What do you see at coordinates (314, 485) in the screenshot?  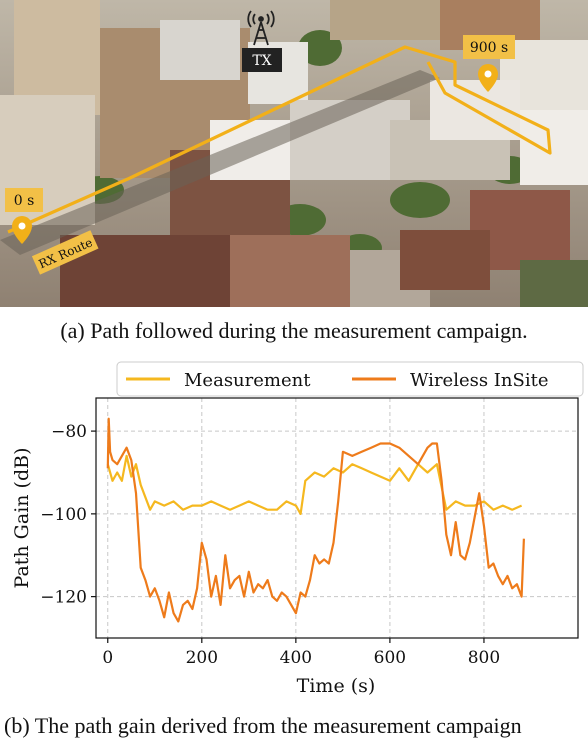 I see `series-line-measurement` at bounding box center [314, 485].